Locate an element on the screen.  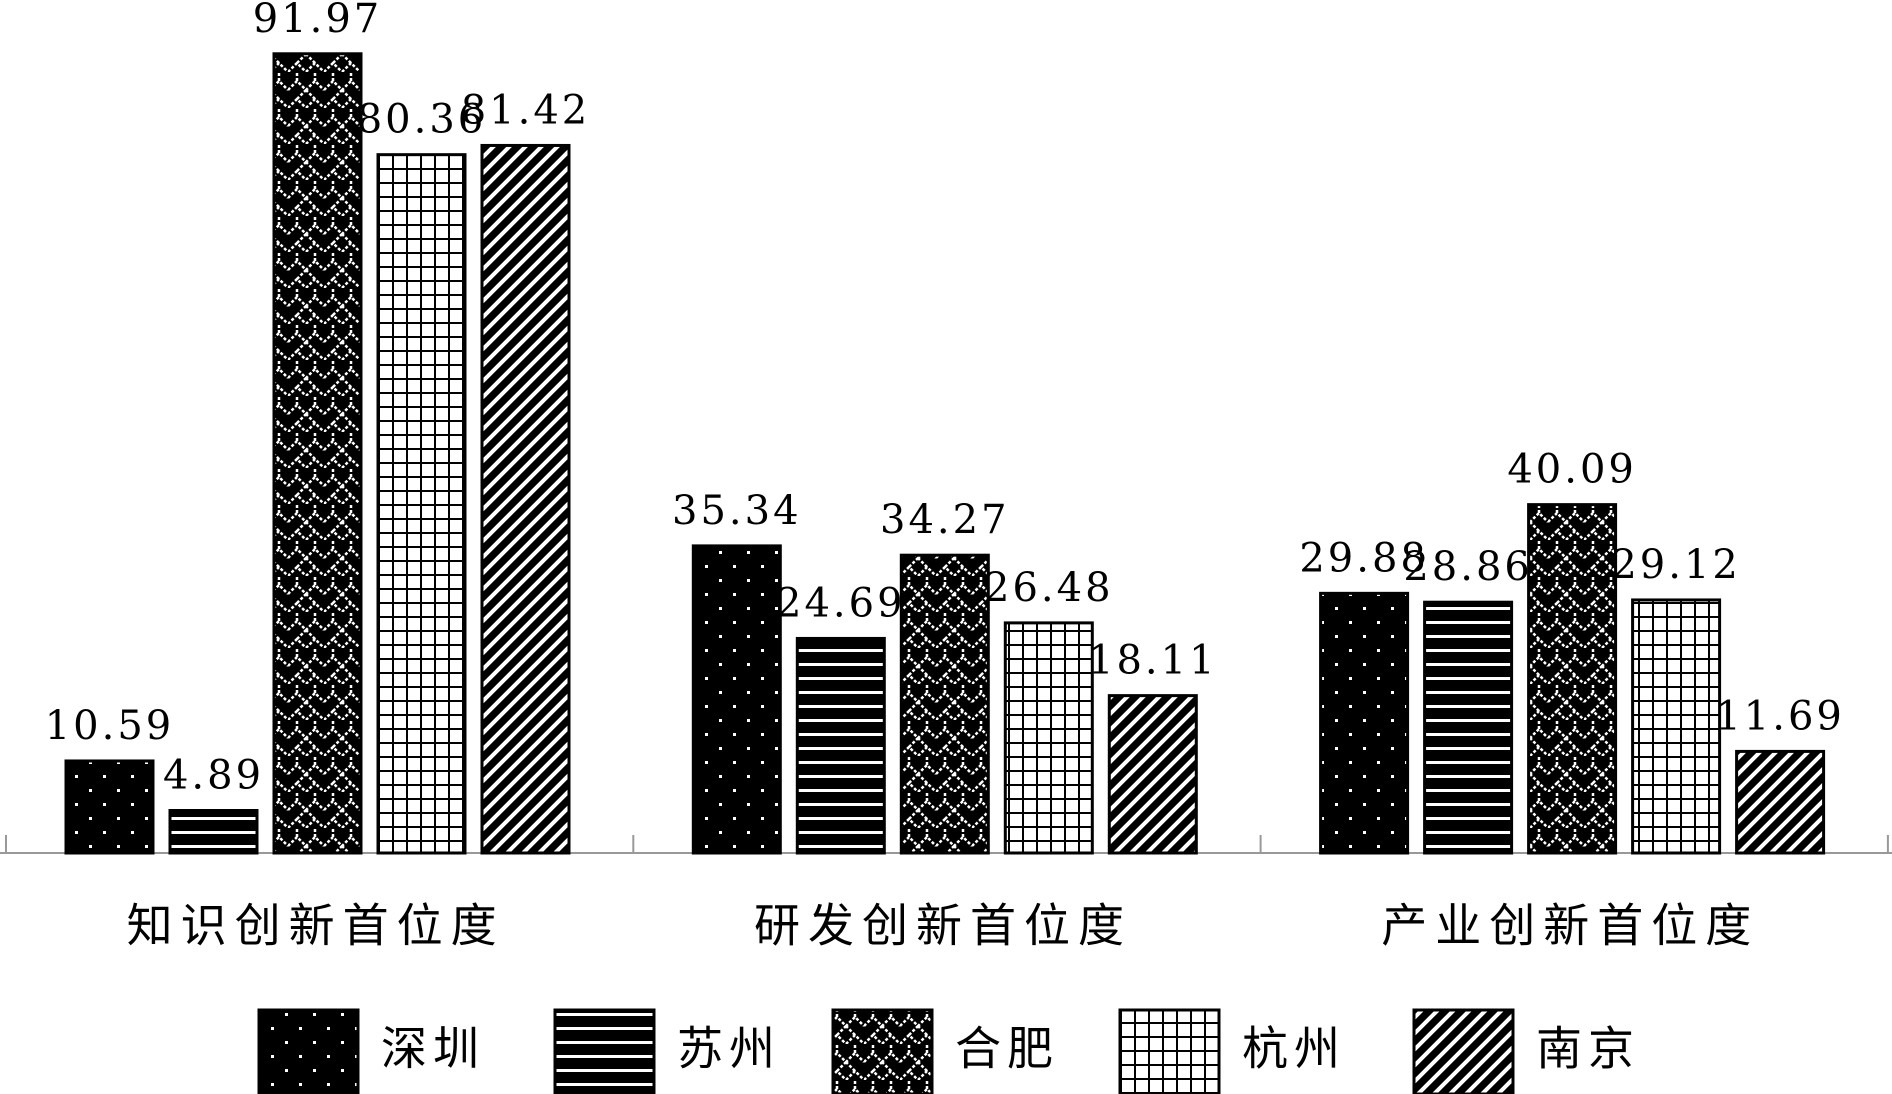
value-label: 4.89 is located at coordinates (213, 776).